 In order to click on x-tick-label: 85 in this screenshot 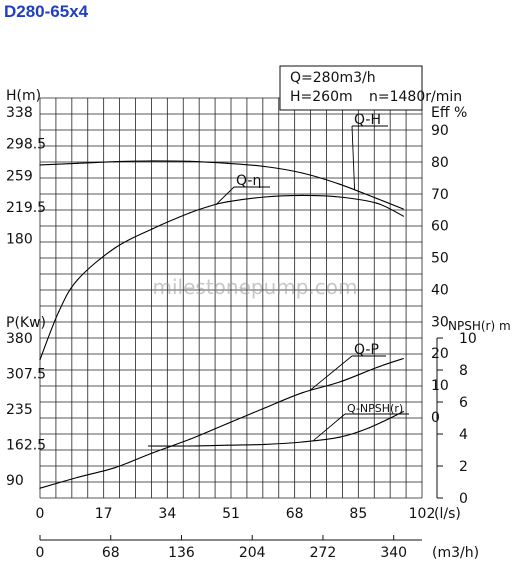, I will do `click(358, 514)`.